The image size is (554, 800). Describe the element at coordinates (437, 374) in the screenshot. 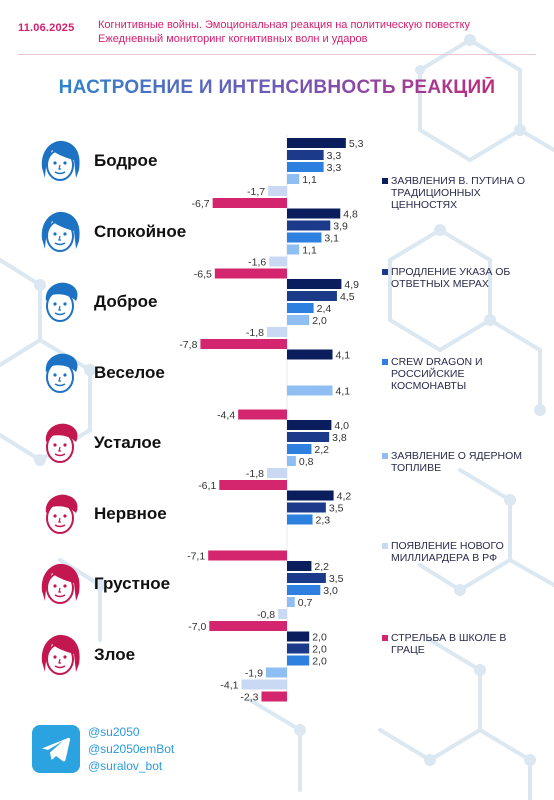

I see `legend-label: CREW DRAGON И РОССИЙСКИЕ КОСМОНАВТЫ` at that location.